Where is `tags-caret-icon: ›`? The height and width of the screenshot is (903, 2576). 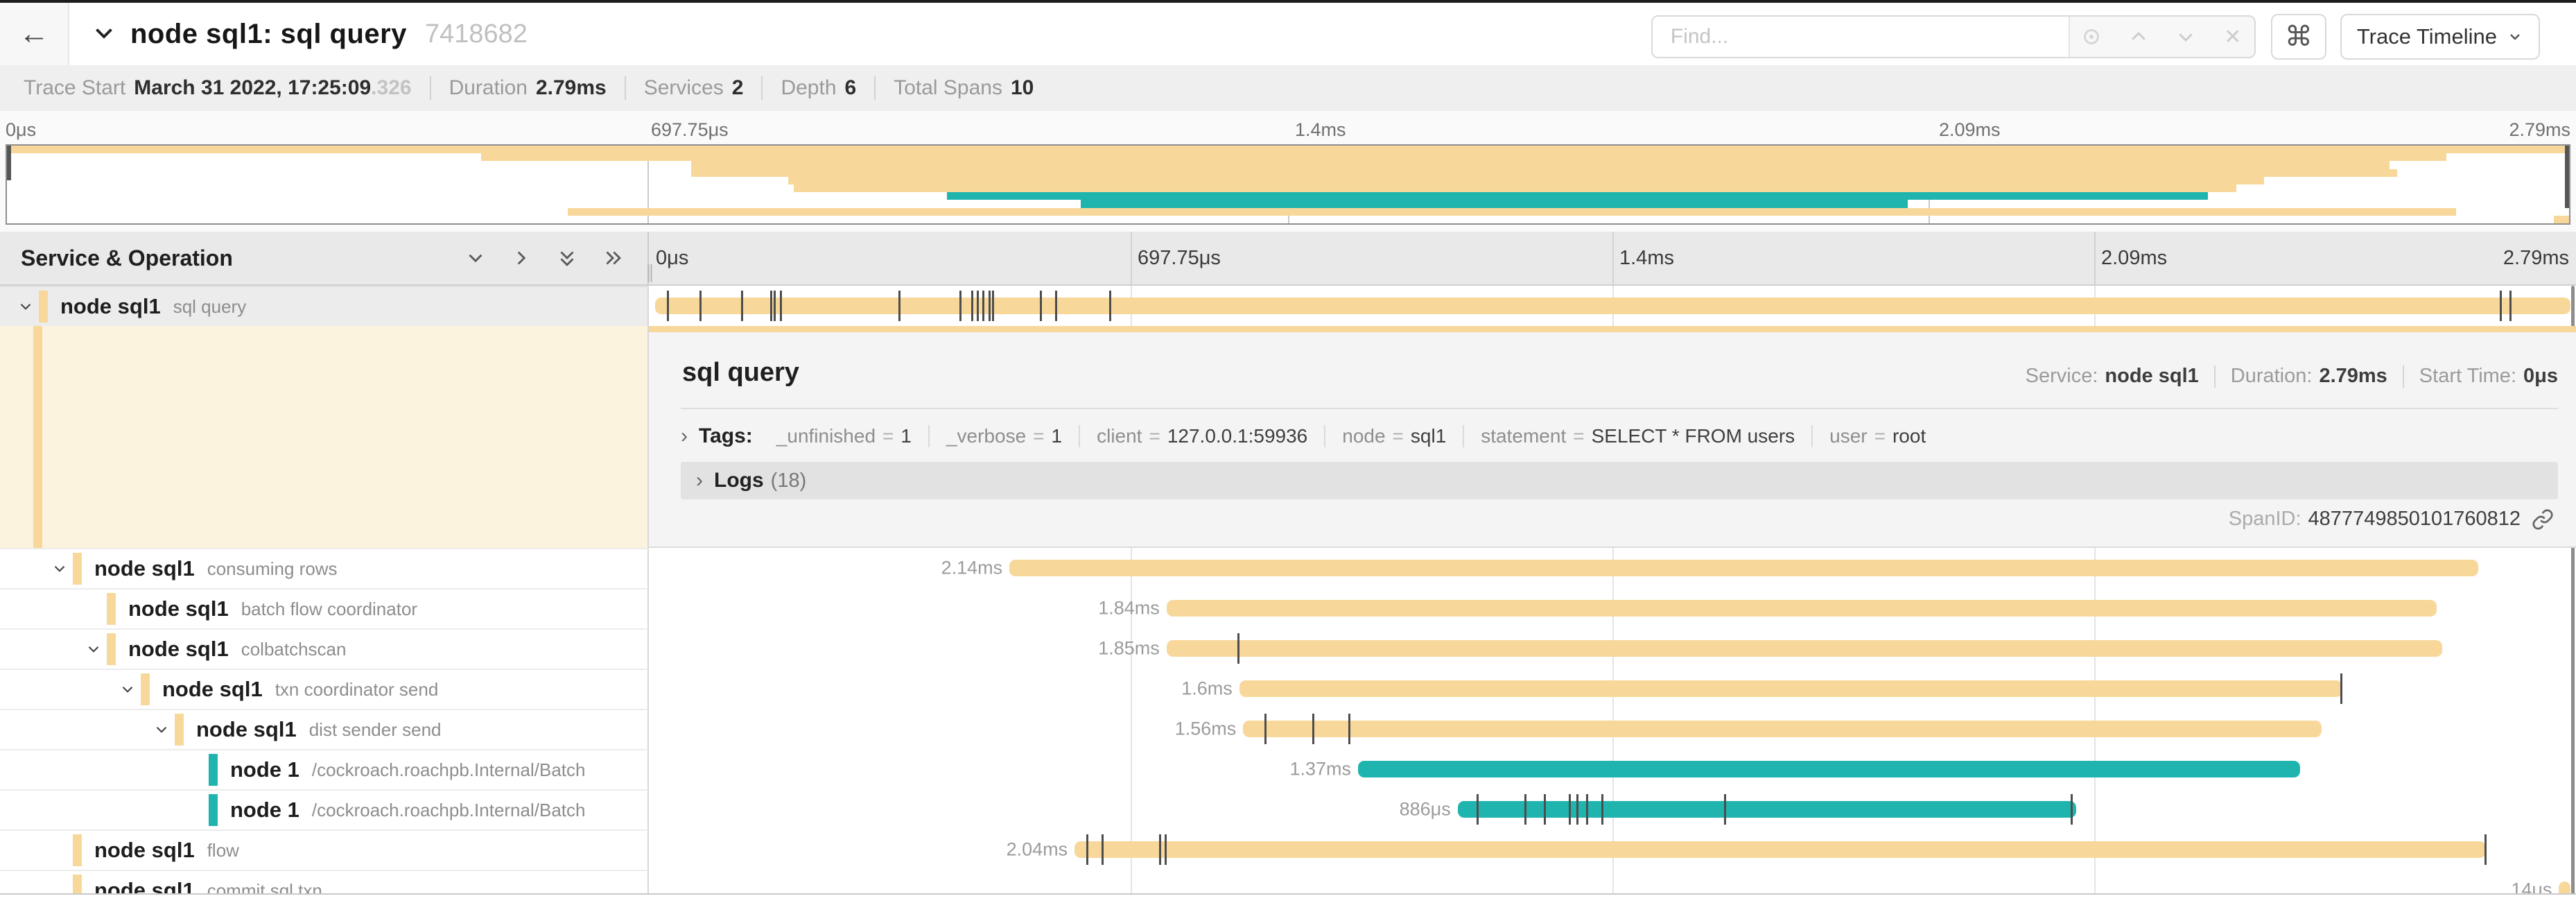 tags-caret-icon: › is located at coordinates (684, 435).